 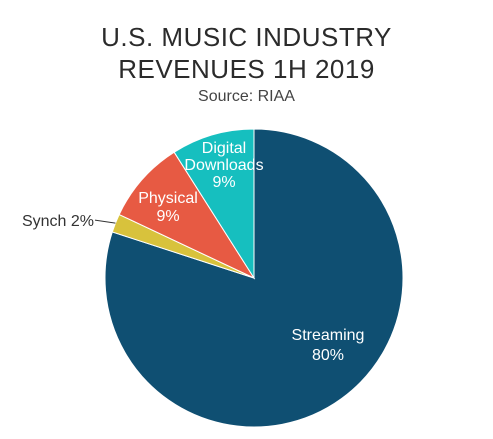 What do you see at coordinates (105, 221) in the screenshot?
I see `leader-line-synch` at bounding box center [105, 221].